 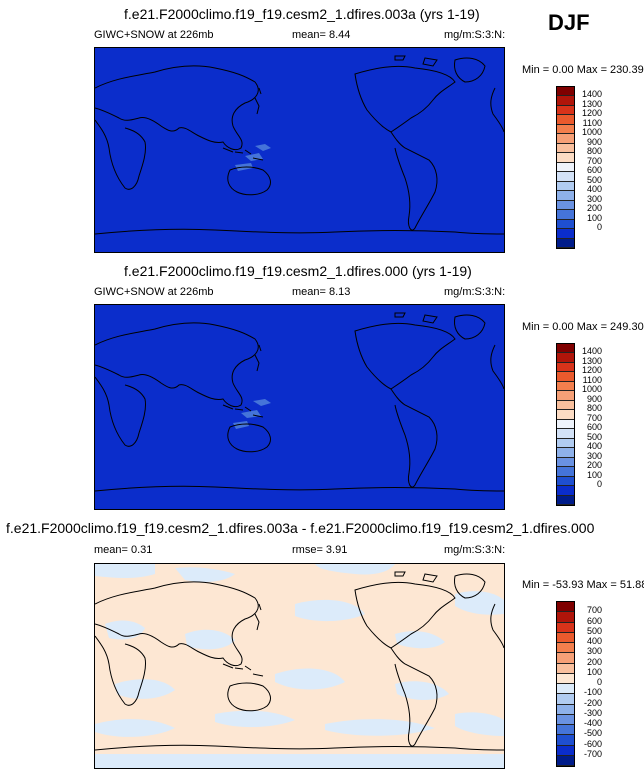 What do you see at coordinates (592, 753) in the screenshot?
I see `colorbar-label: -700` at bounding box center [592, 753].